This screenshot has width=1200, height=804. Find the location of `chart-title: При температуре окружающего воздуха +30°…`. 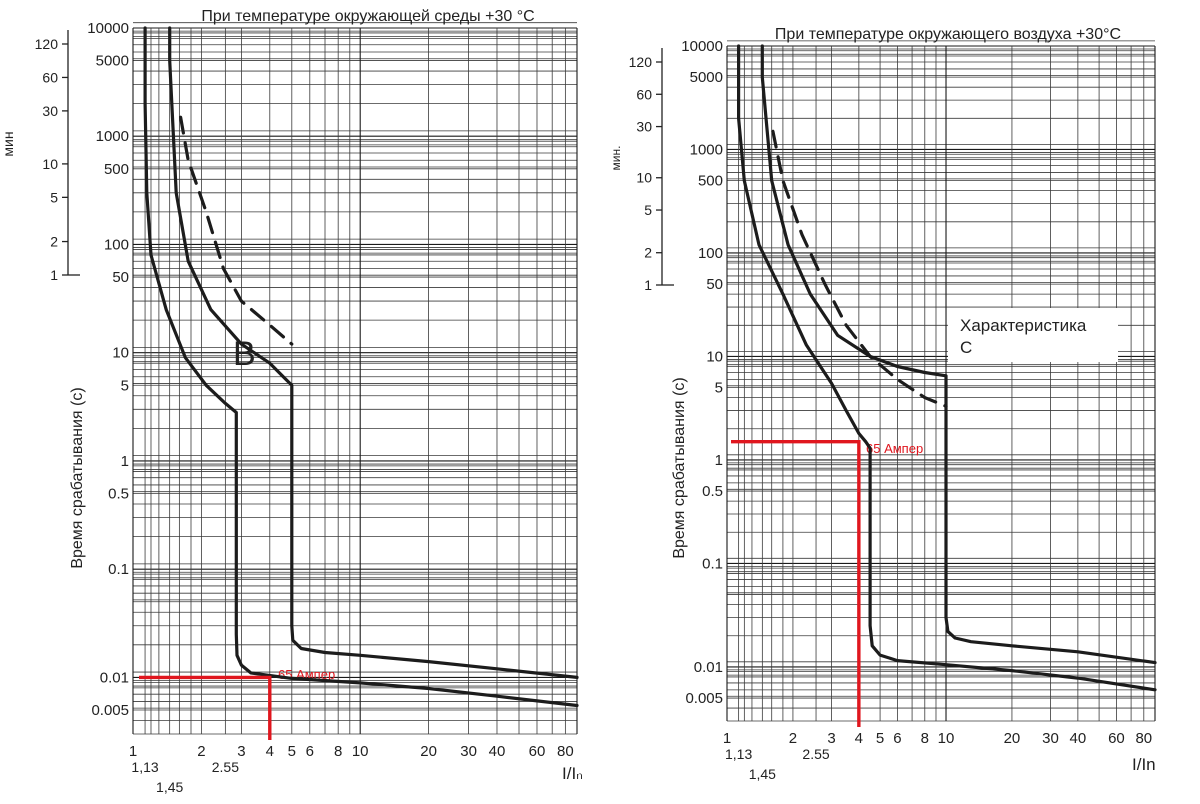

chart-title: При температуре окружающего воздуха +30°… is located at coordinates (948, 34).